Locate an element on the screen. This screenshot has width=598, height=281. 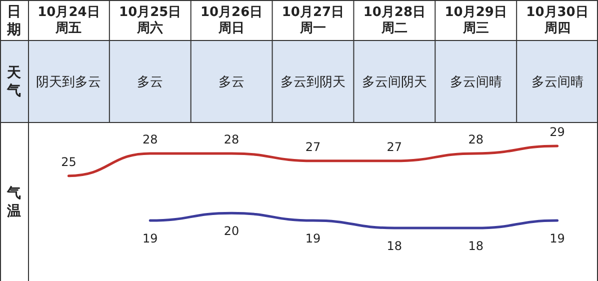
data-label: 25 is located at coordinates (68, 161).